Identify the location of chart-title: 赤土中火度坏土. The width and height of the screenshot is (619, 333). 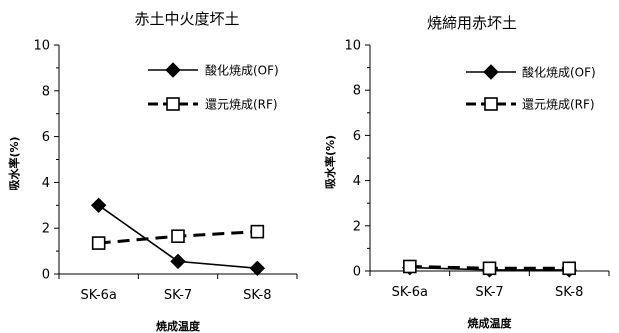
(186, 19).